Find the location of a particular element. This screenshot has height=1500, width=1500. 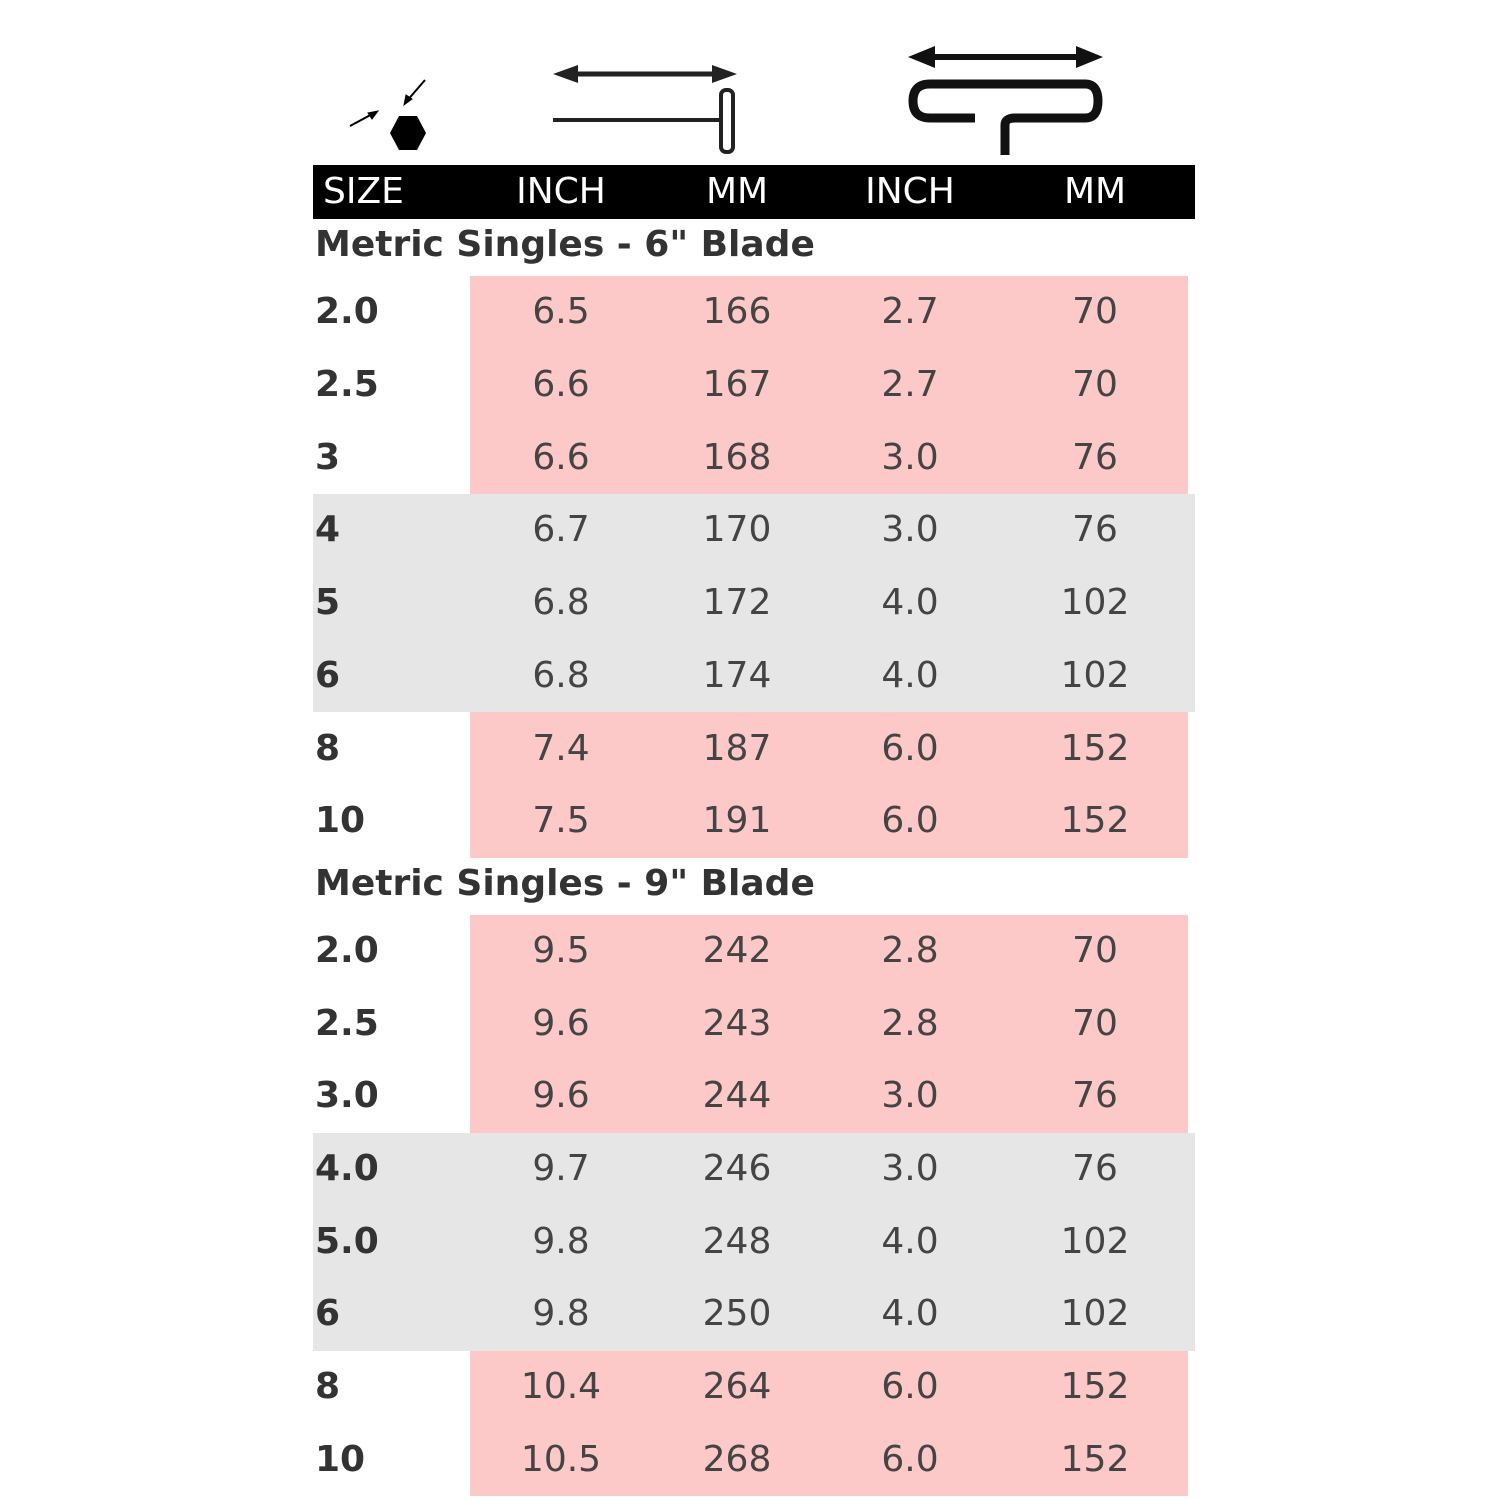

header-bar is located at coordinates (754, 192).